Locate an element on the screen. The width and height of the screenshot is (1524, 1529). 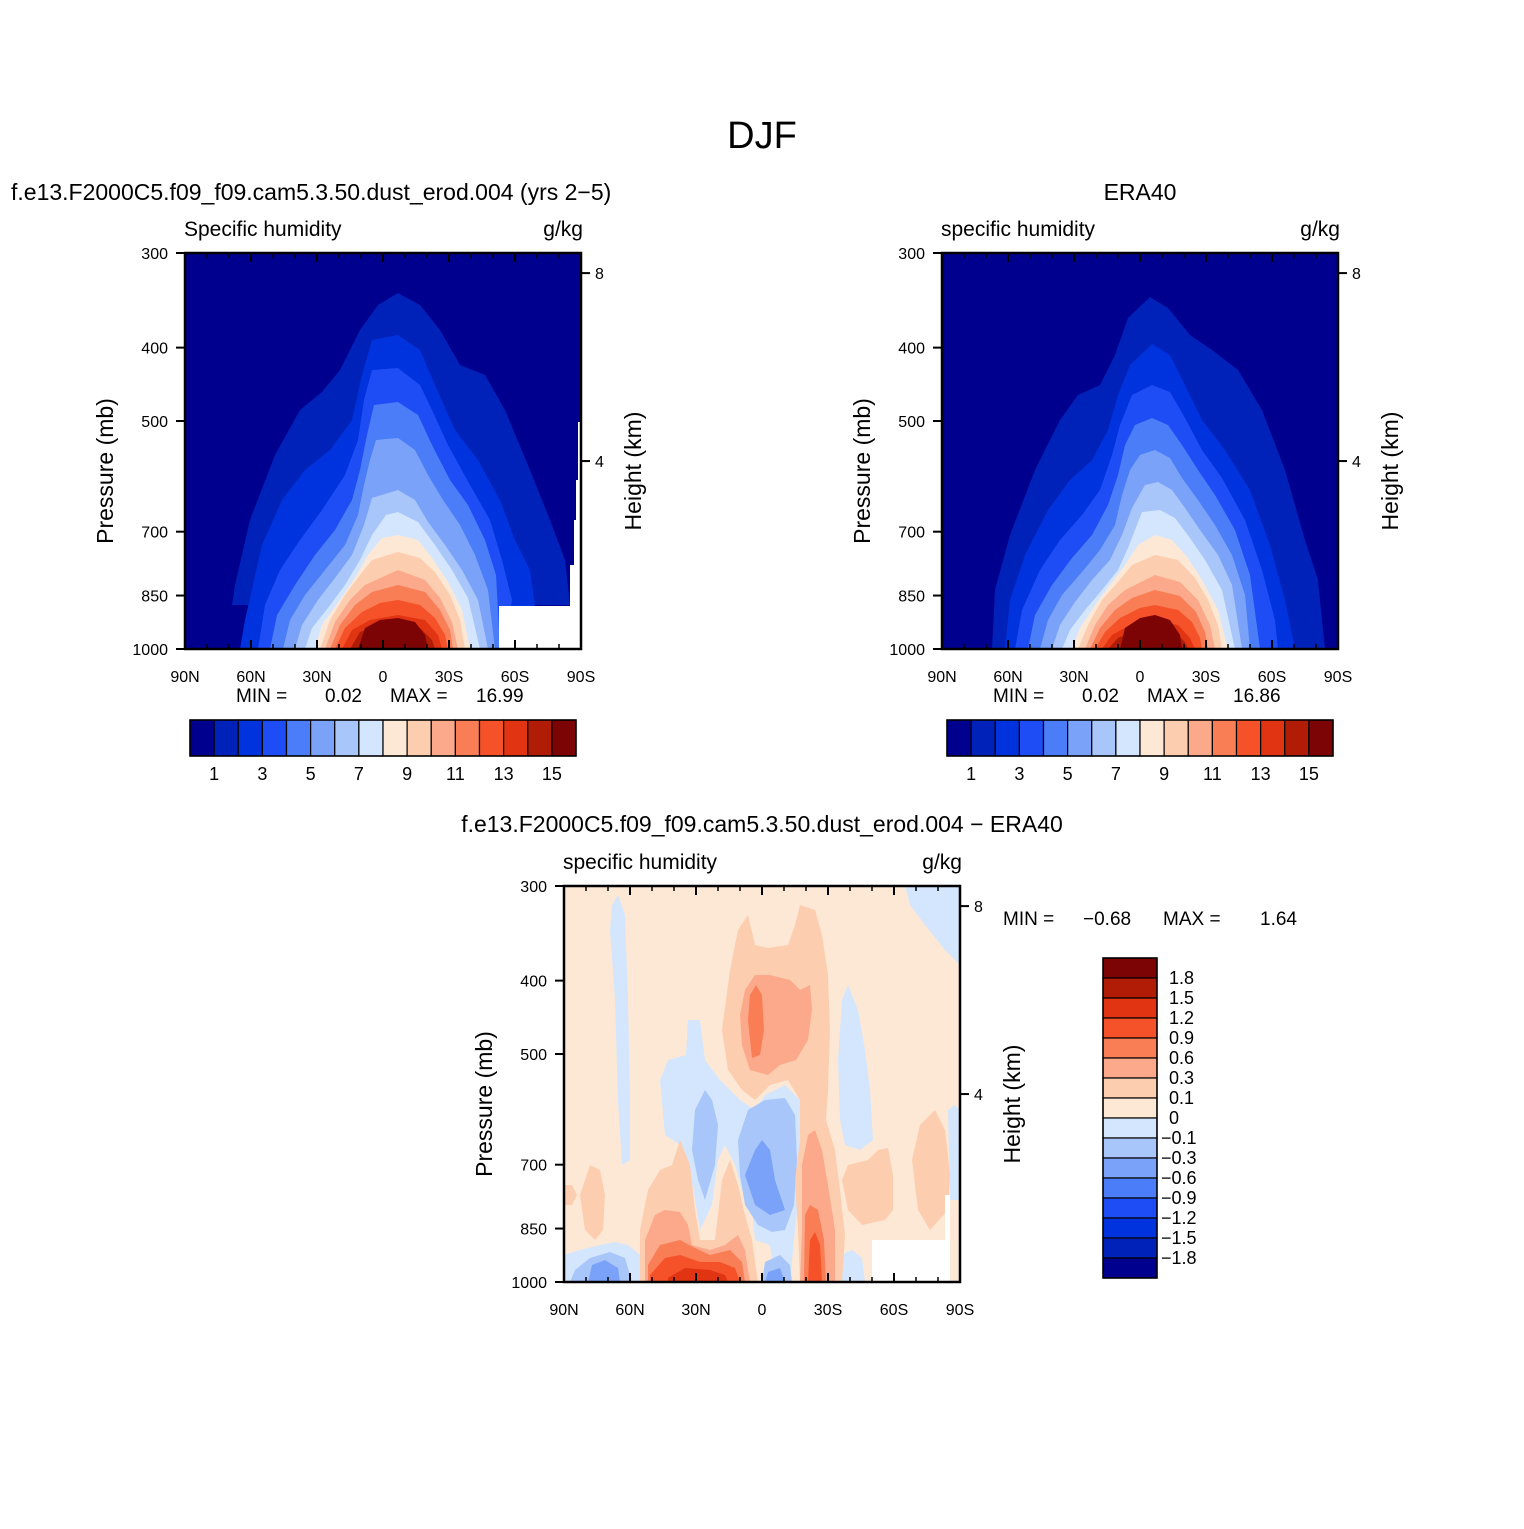
xtick-label: 60N is located at coordinates (629, 1310).